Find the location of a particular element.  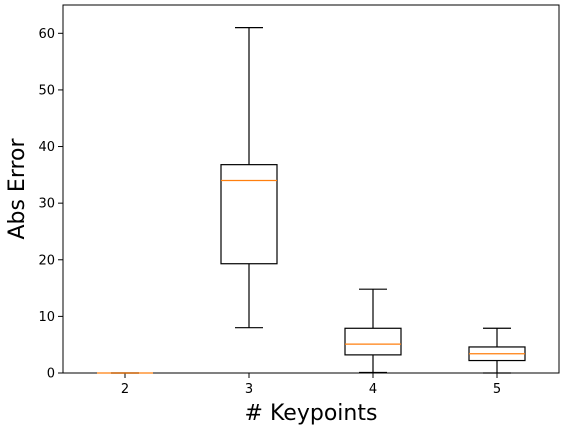

y-tick-label: 60 is located at coordinates (46, 34).